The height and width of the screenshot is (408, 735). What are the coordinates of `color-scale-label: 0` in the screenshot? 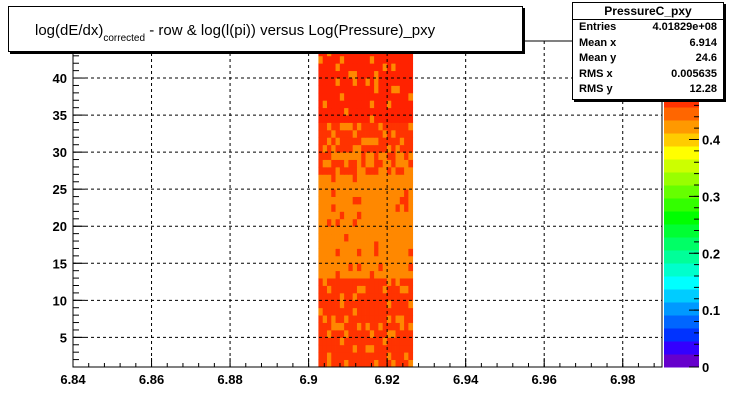 It's located at (705, 367).